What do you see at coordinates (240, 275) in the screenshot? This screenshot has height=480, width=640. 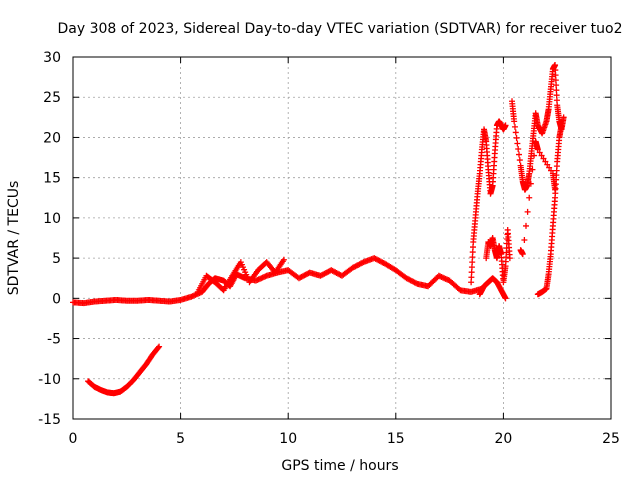 I see `series-secondary-trace` at bounding box center [240, 275].